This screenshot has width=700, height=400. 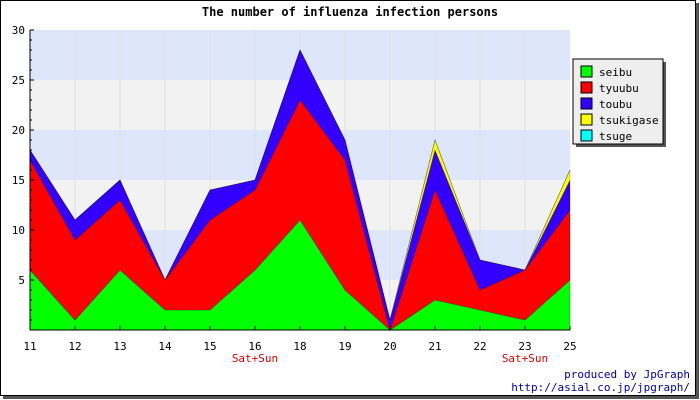 What do you see at coordinates (627, 374) in the screenshot?
I see `credit-text: produced by JpGraph` at bounding box center [627, 374].